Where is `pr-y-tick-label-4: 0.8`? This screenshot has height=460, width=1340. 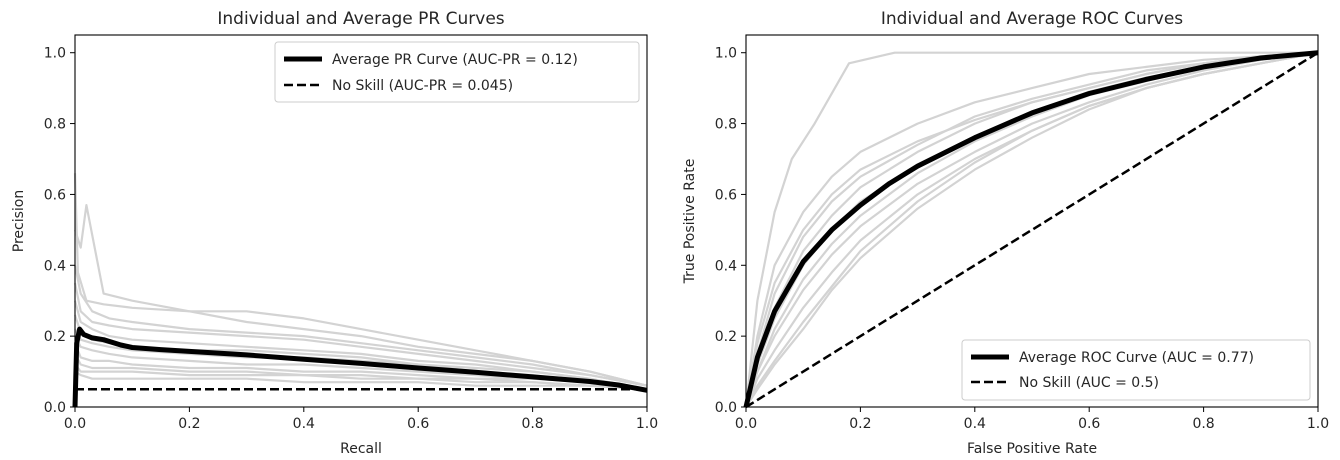 pr-y-tick-label-4: 0.8 is located at coordinates (55, 125).